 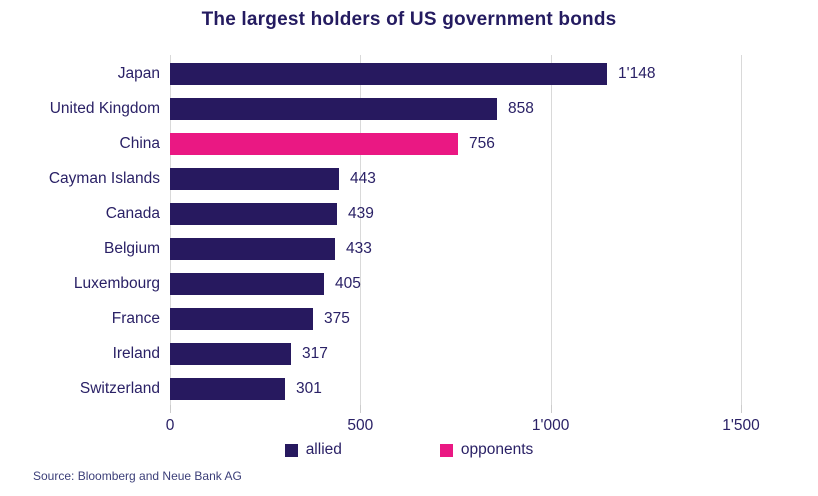 What do you see at coordinates (137, 476) in the screenshot?
I see `source-credit: Source: Bloomberg and Neue Bank AG` at bounding box center [137, 476].